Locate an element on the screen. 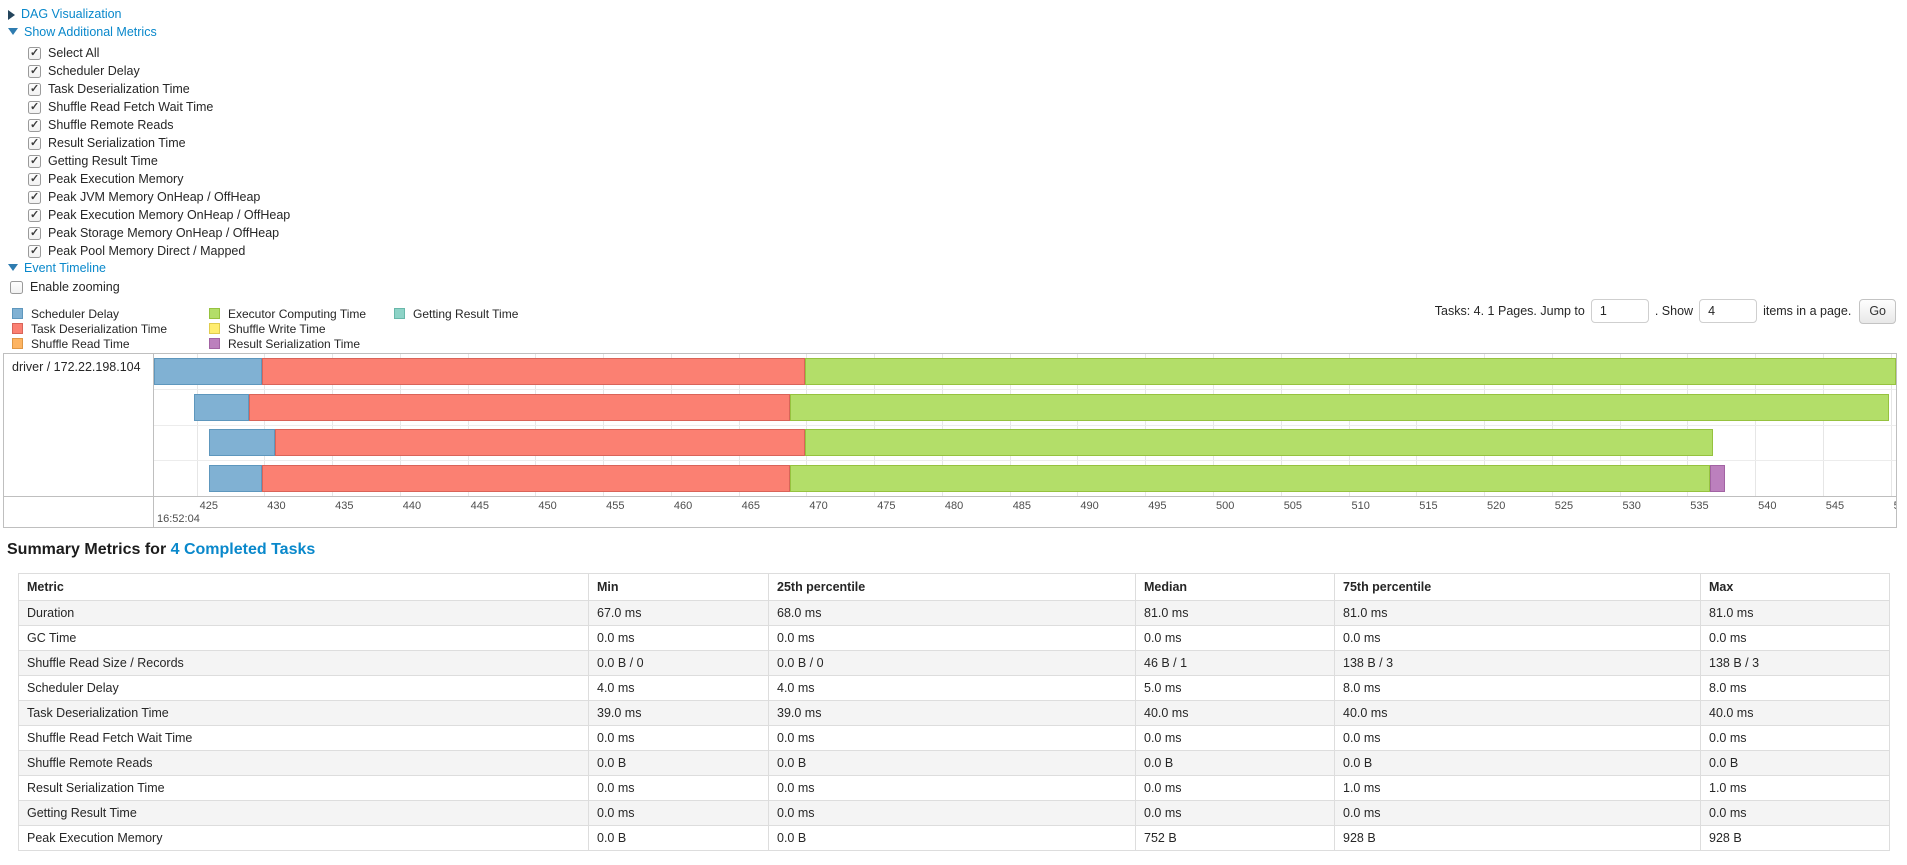 The image size is (1907, 865). table-column-header: 25th percentile is located at coordinates (952, 587).